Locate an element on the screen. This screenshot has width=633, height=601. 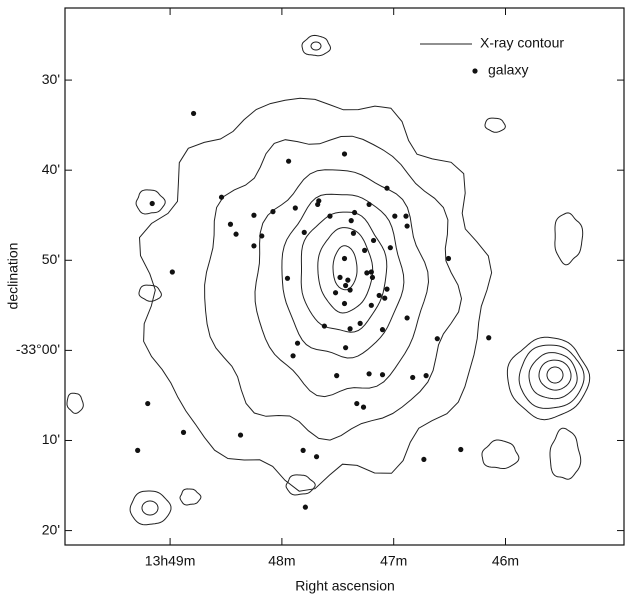
legend-marker is located at coordinates (475, 71).